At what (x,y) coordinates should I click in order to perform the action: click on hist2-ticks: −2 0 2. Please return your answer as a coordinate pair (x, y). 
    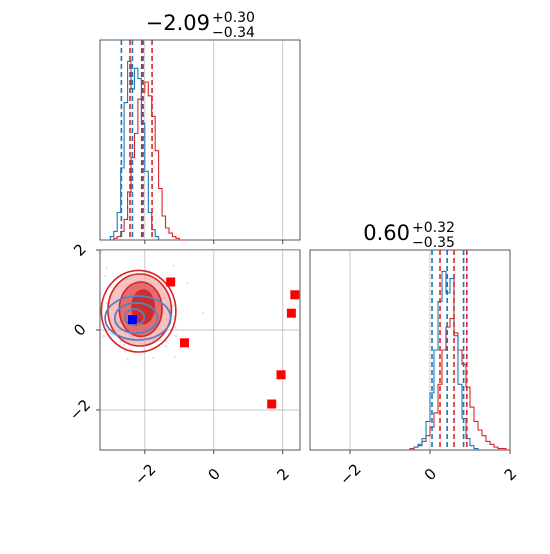
    Looking at the image, I should click on (428, 469).